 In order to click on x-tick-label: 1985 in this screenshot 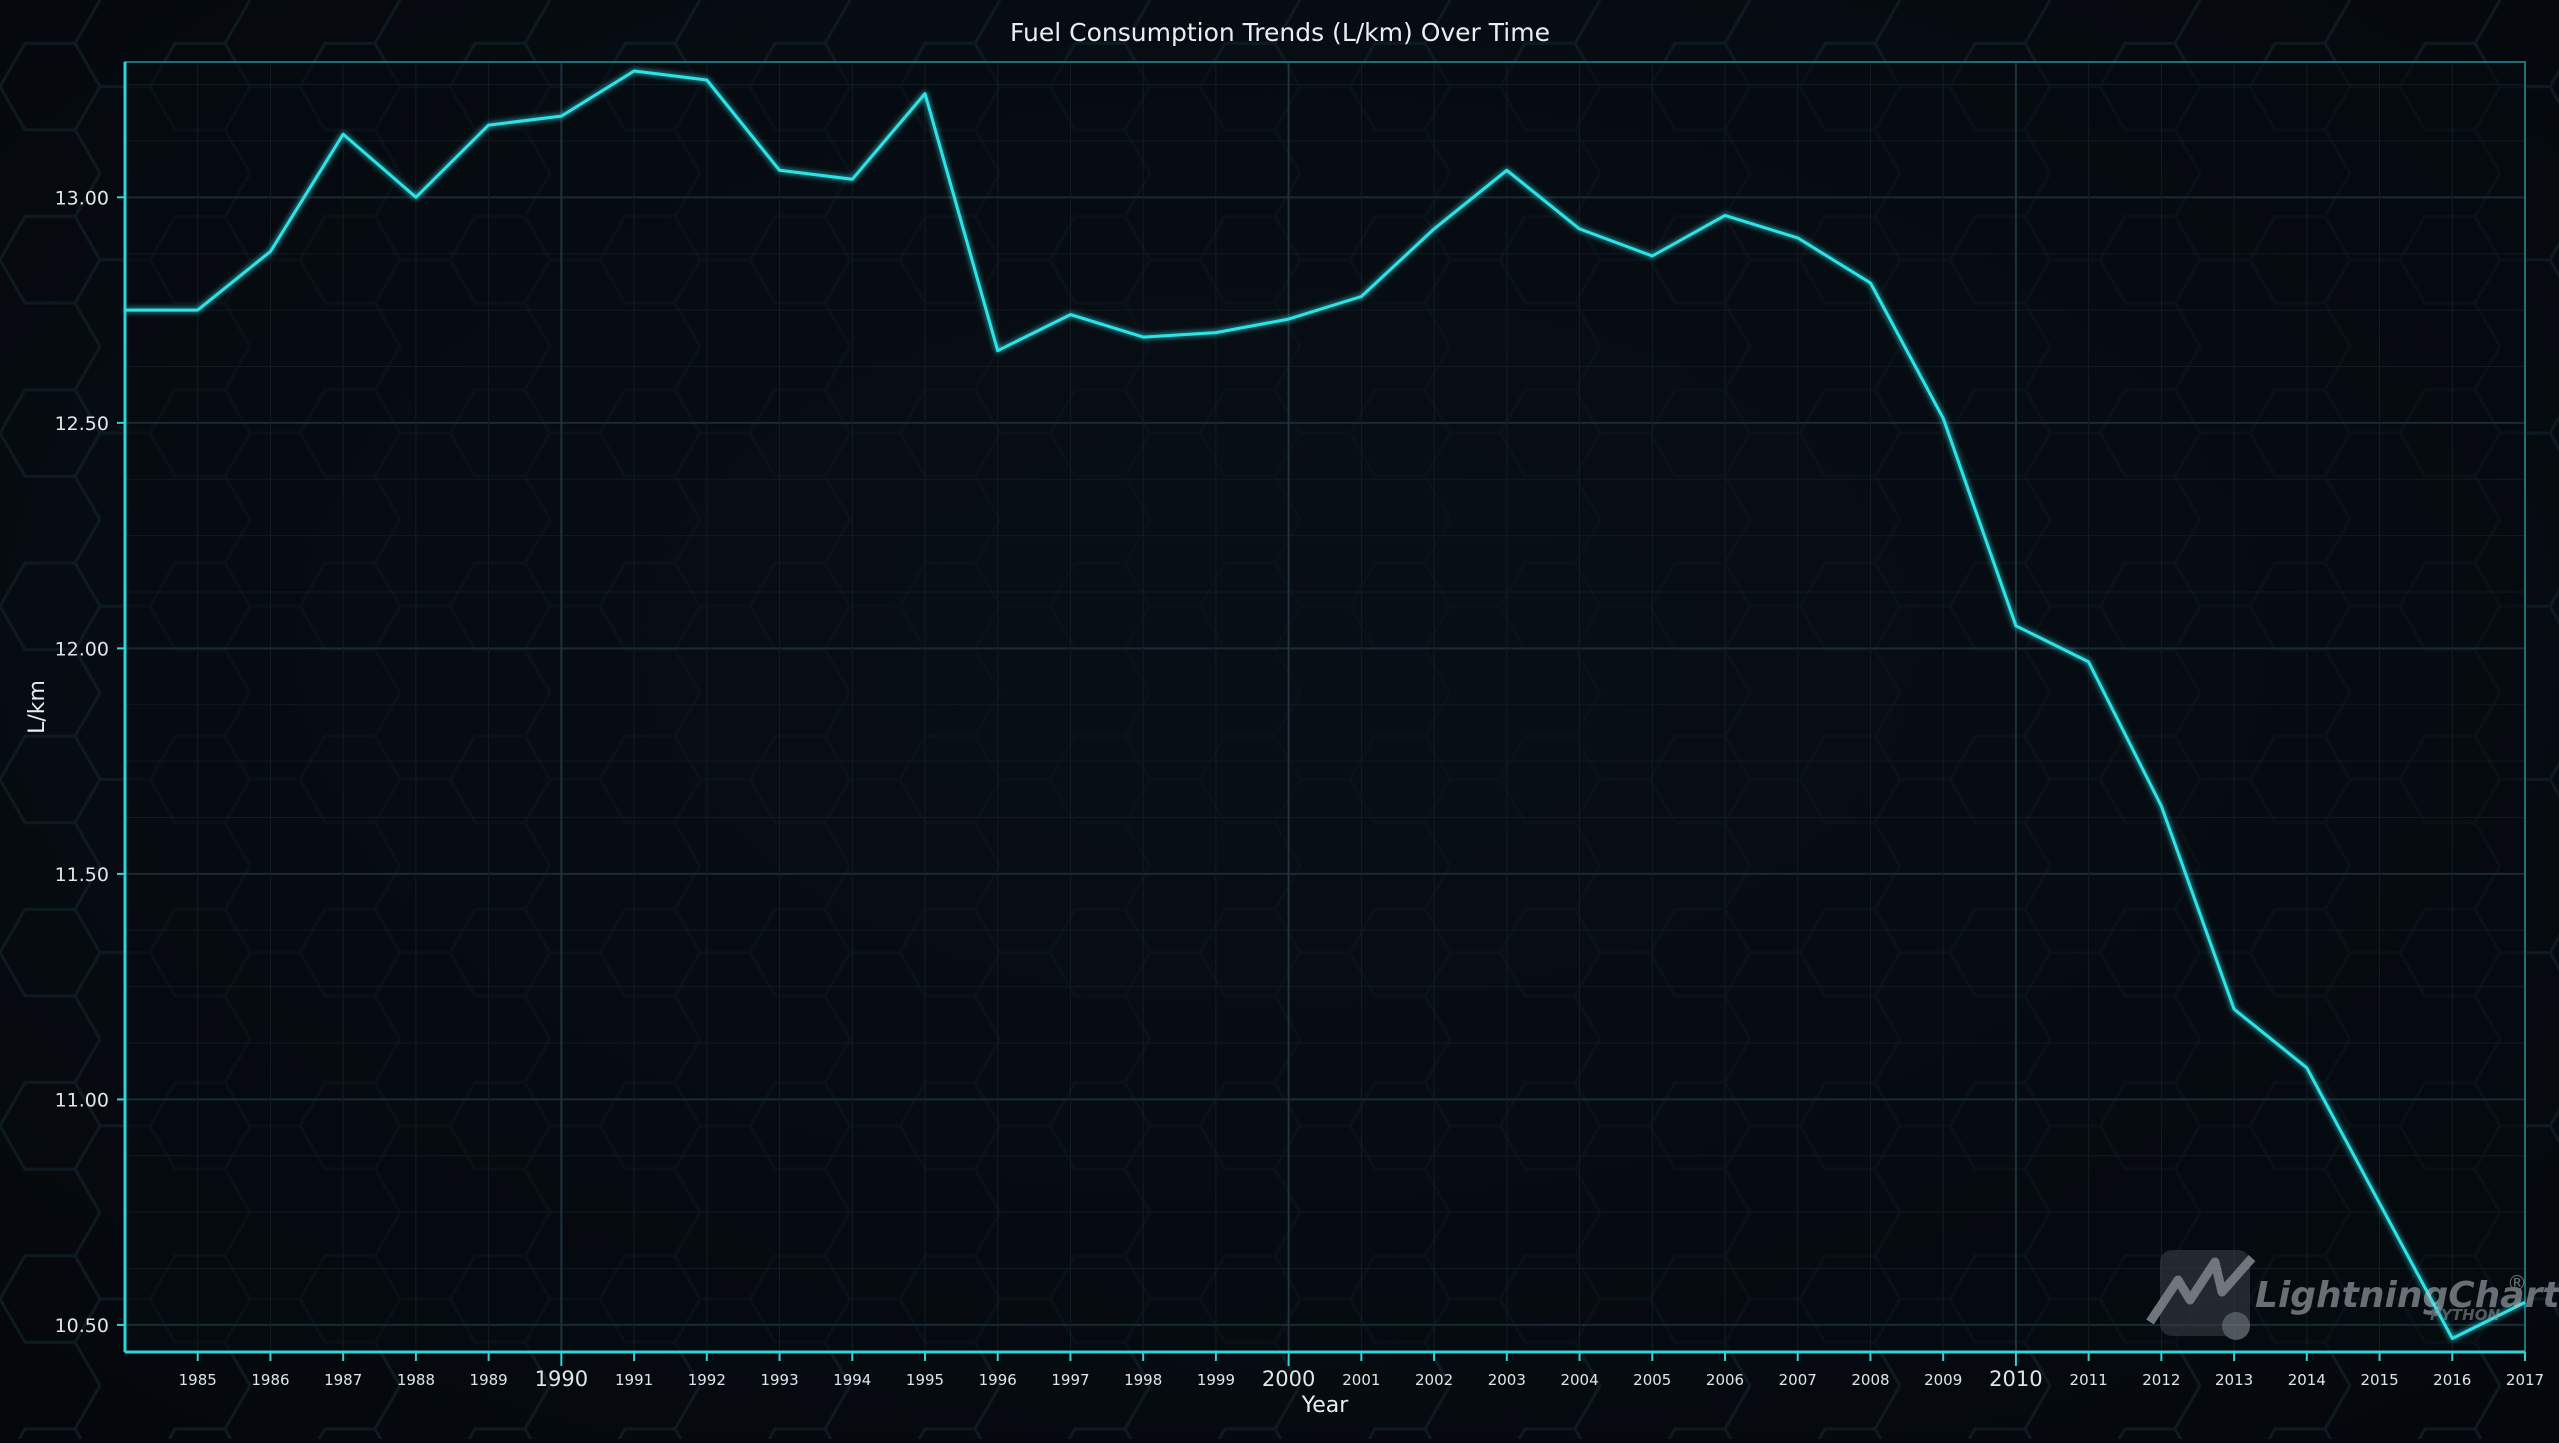, I will do `click(198, 1380)`.